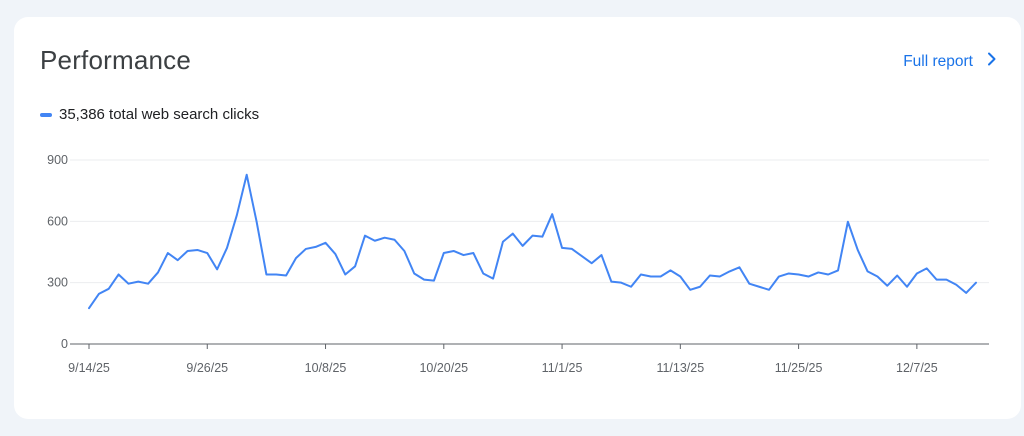 Image resolution: width=1024 pixels, height=436 pixels. Describe the element at coordinates (116, 60) in the screenshot. I see `card-title: Performance` at that location.